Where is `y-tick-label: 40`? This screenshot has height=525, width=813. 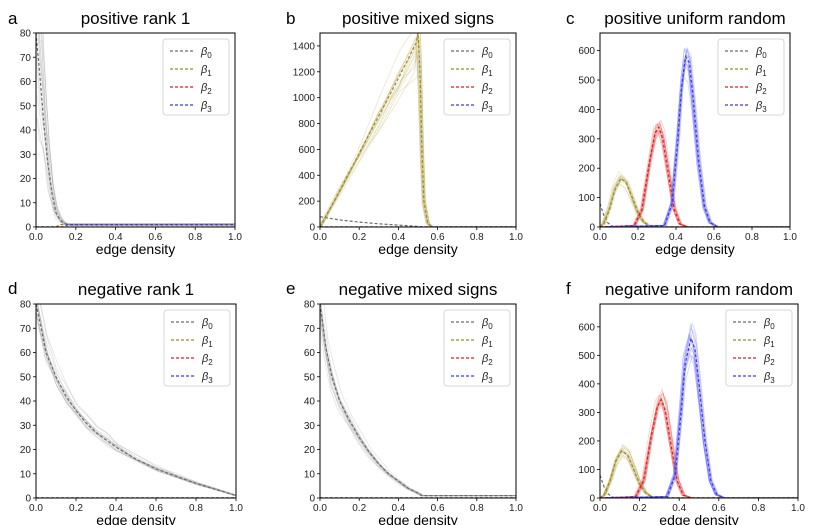 y-tick-label: 40 is located at coordinates (26, 131).